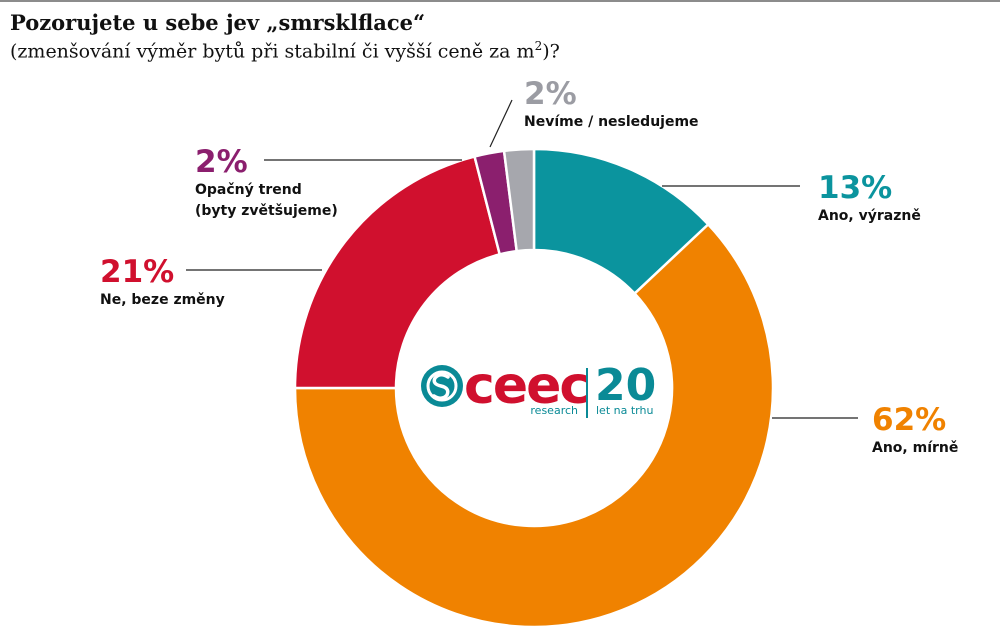 The height and width of the screenshot is (636, 1000). Describe the element at coordinates (248, 190) in the screenshot. I see `slice-category-label-3-0: Opačný trend` at that location.